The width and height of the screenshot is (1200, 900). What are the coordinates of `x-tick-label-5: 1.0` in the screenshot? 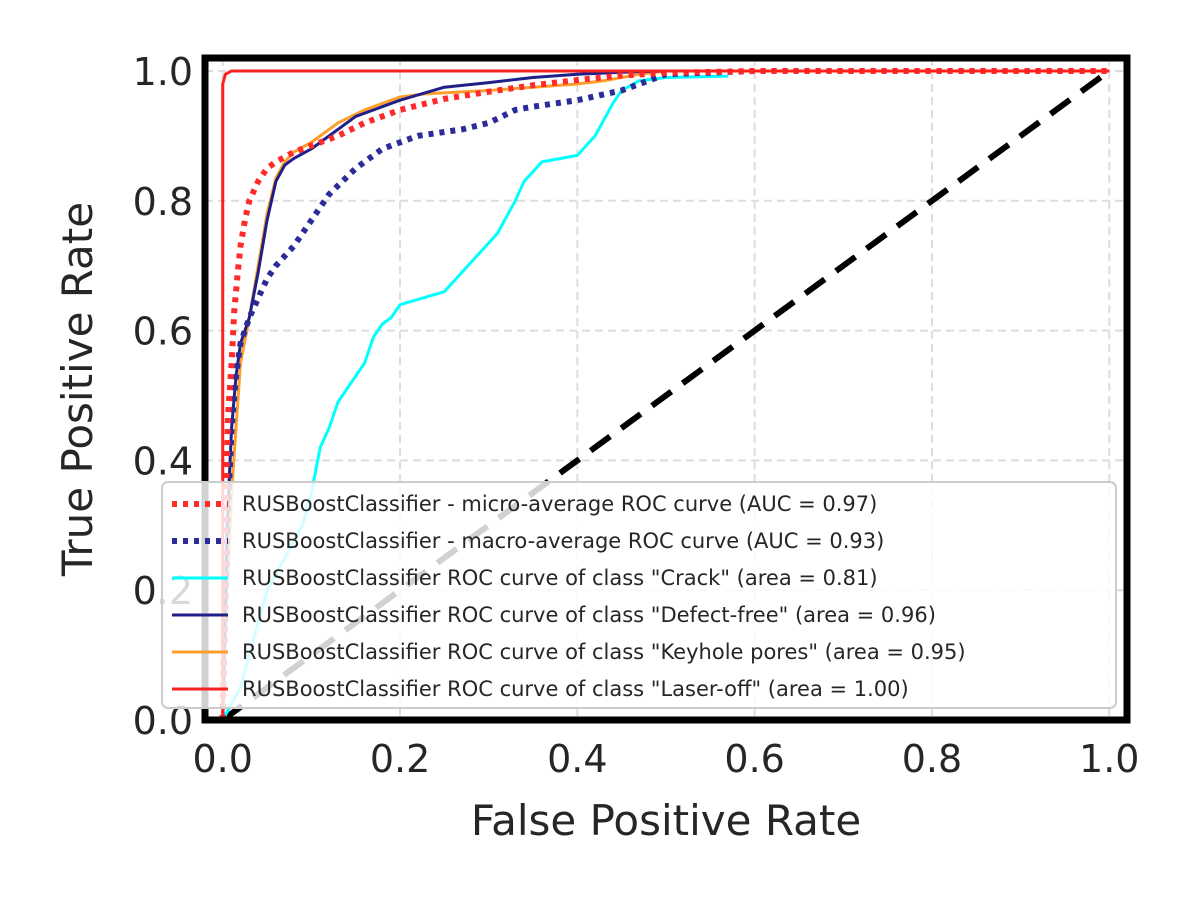 It's located at (1109, 759).